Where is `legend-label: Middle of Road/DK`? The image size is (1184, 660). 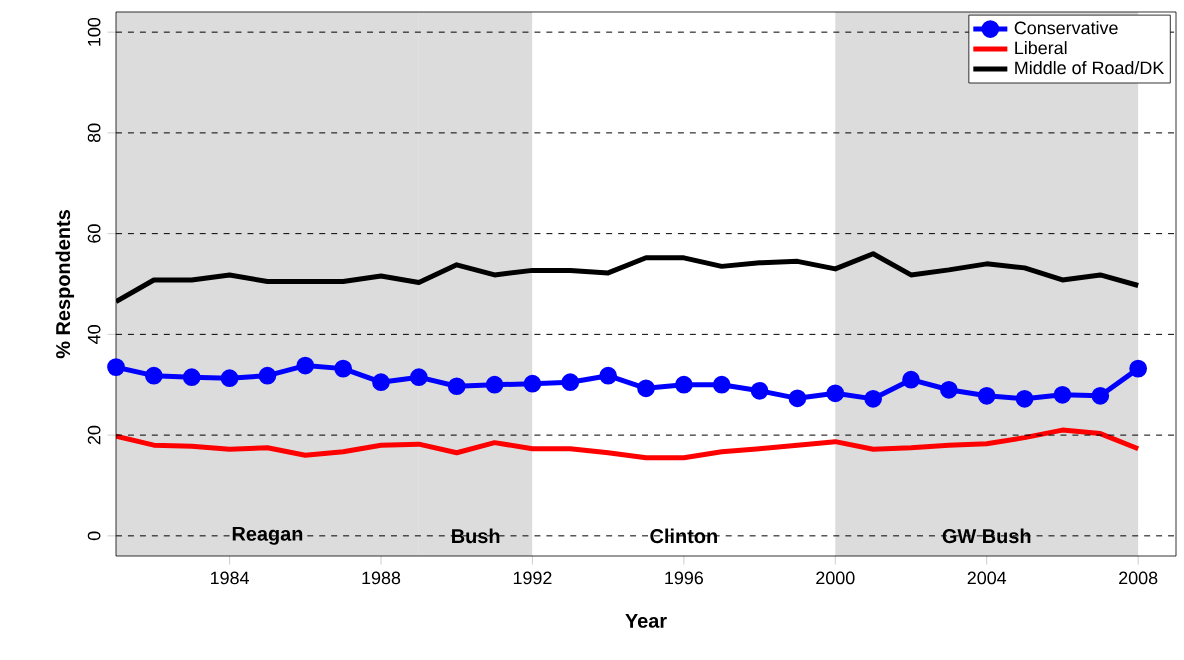 legend-label: Middle of Road/DK is located at coordinates (1090, 68).